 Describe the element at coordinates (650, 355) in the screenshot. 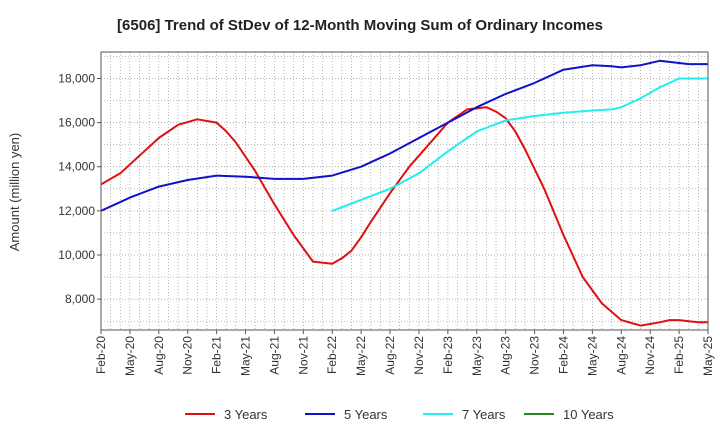

I see `x-tick-label: Nov-24` at that location.